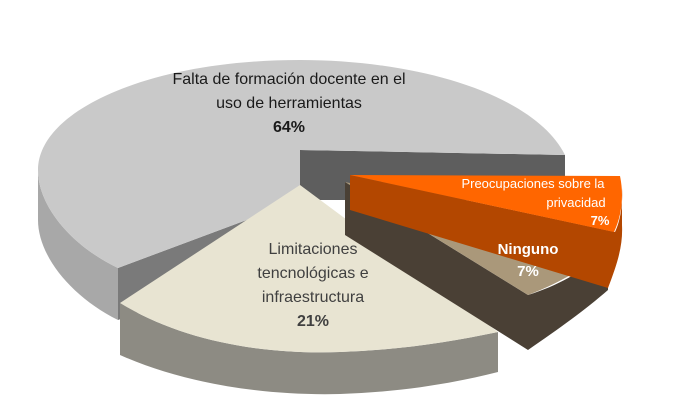 The height and width of the screenshot is (414, 680). Describe the element at coordinates (289, 127) in the screenshot. I see `label-formacion-docente-pct: 64%` at that location.